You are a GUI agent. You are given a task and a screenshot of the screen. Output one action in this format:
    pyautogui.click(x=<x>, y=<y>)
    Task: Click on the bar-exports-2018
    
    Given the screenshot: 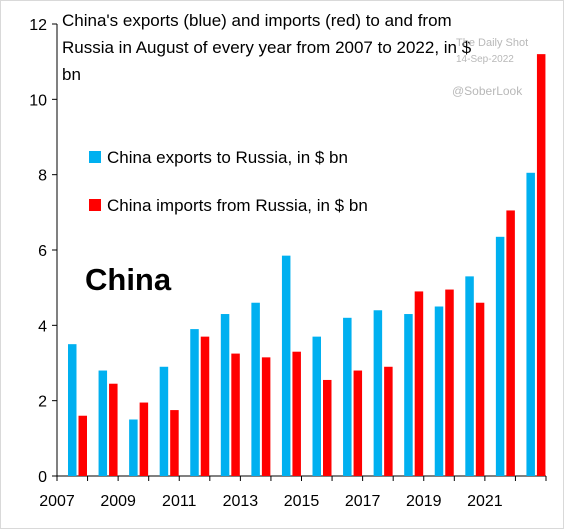 What is the action you would take?
    pyautogui.click(x=408, y=395)
    